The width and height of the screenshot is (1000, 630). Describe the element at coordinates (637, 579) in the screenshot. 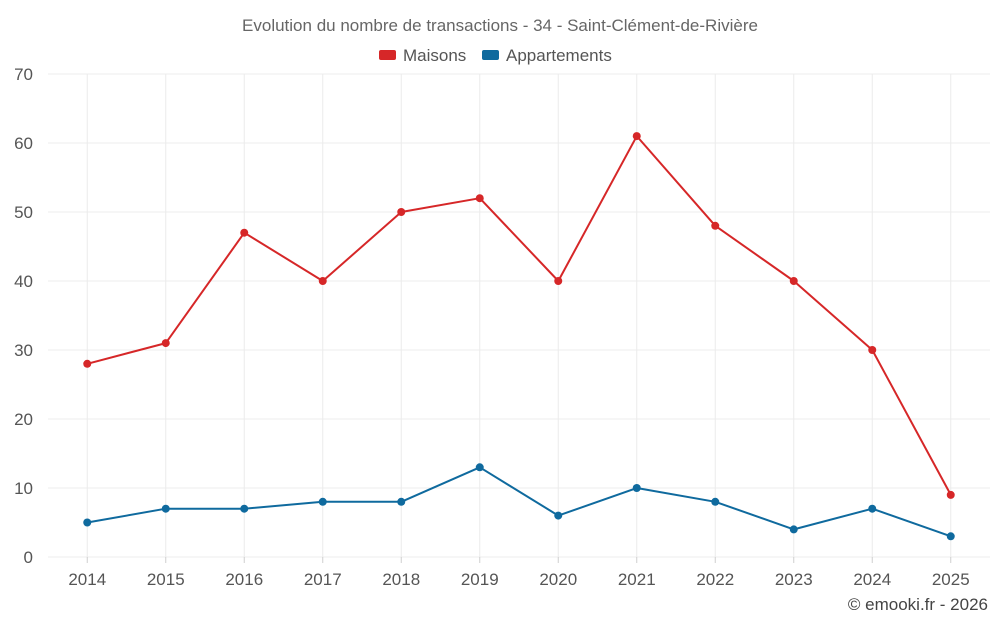

I see `x-tick-label: 2021` at that location.